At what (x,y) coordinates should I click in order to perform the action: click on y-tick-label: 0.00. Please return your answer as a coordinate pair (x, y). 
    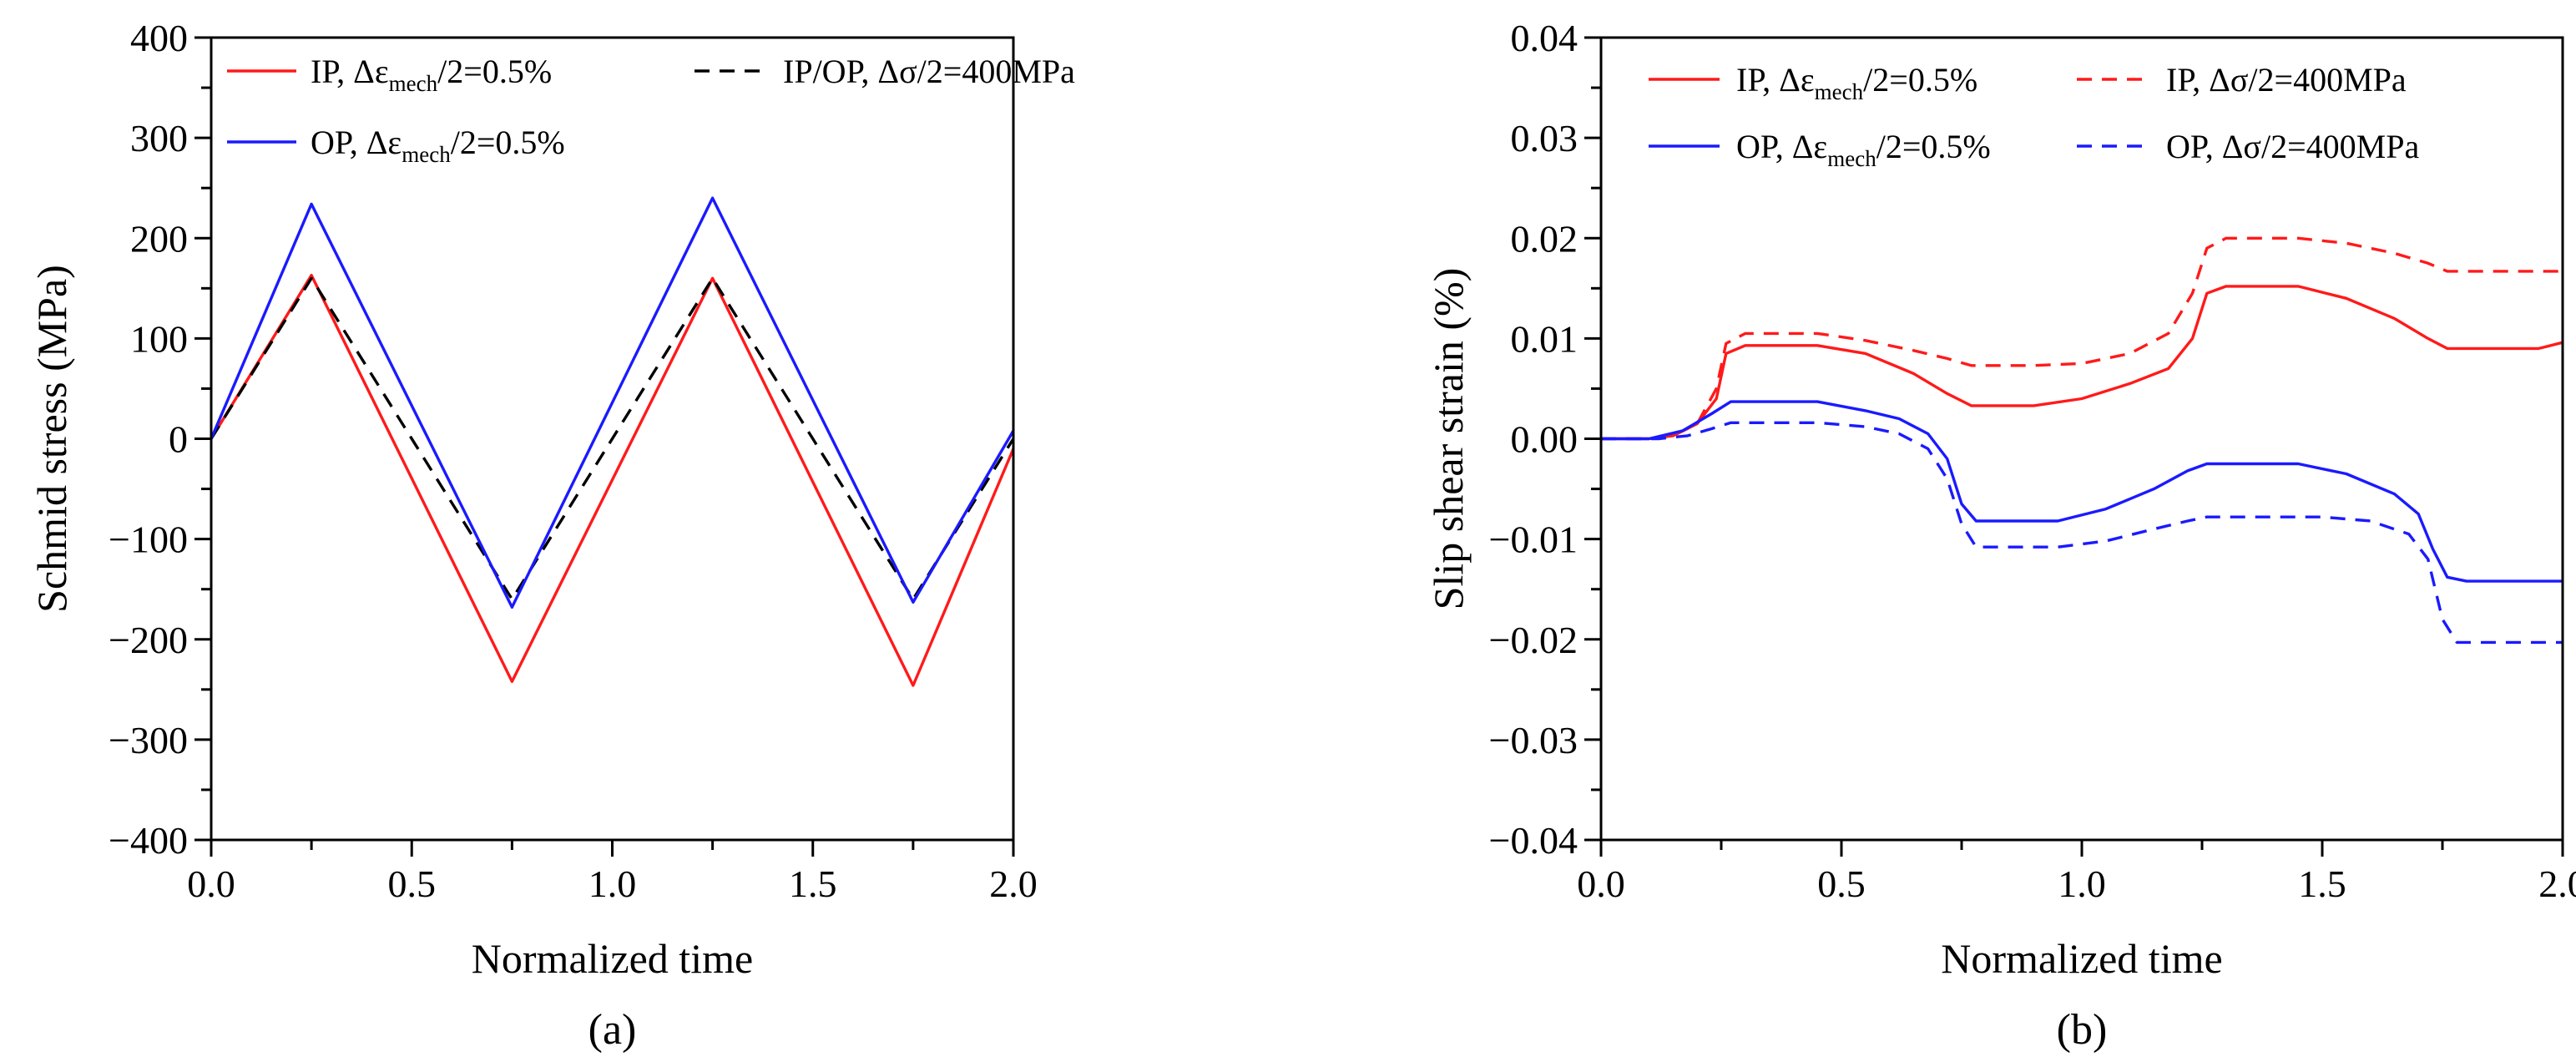
    Looking at the image, I should click on (1544, 439).